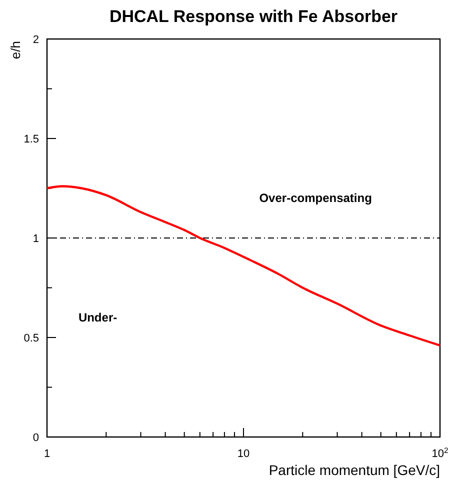 This screenshot has height=481, width=453. I want to click on x-tick-label: 10$^{2}$, so click(440, 453).